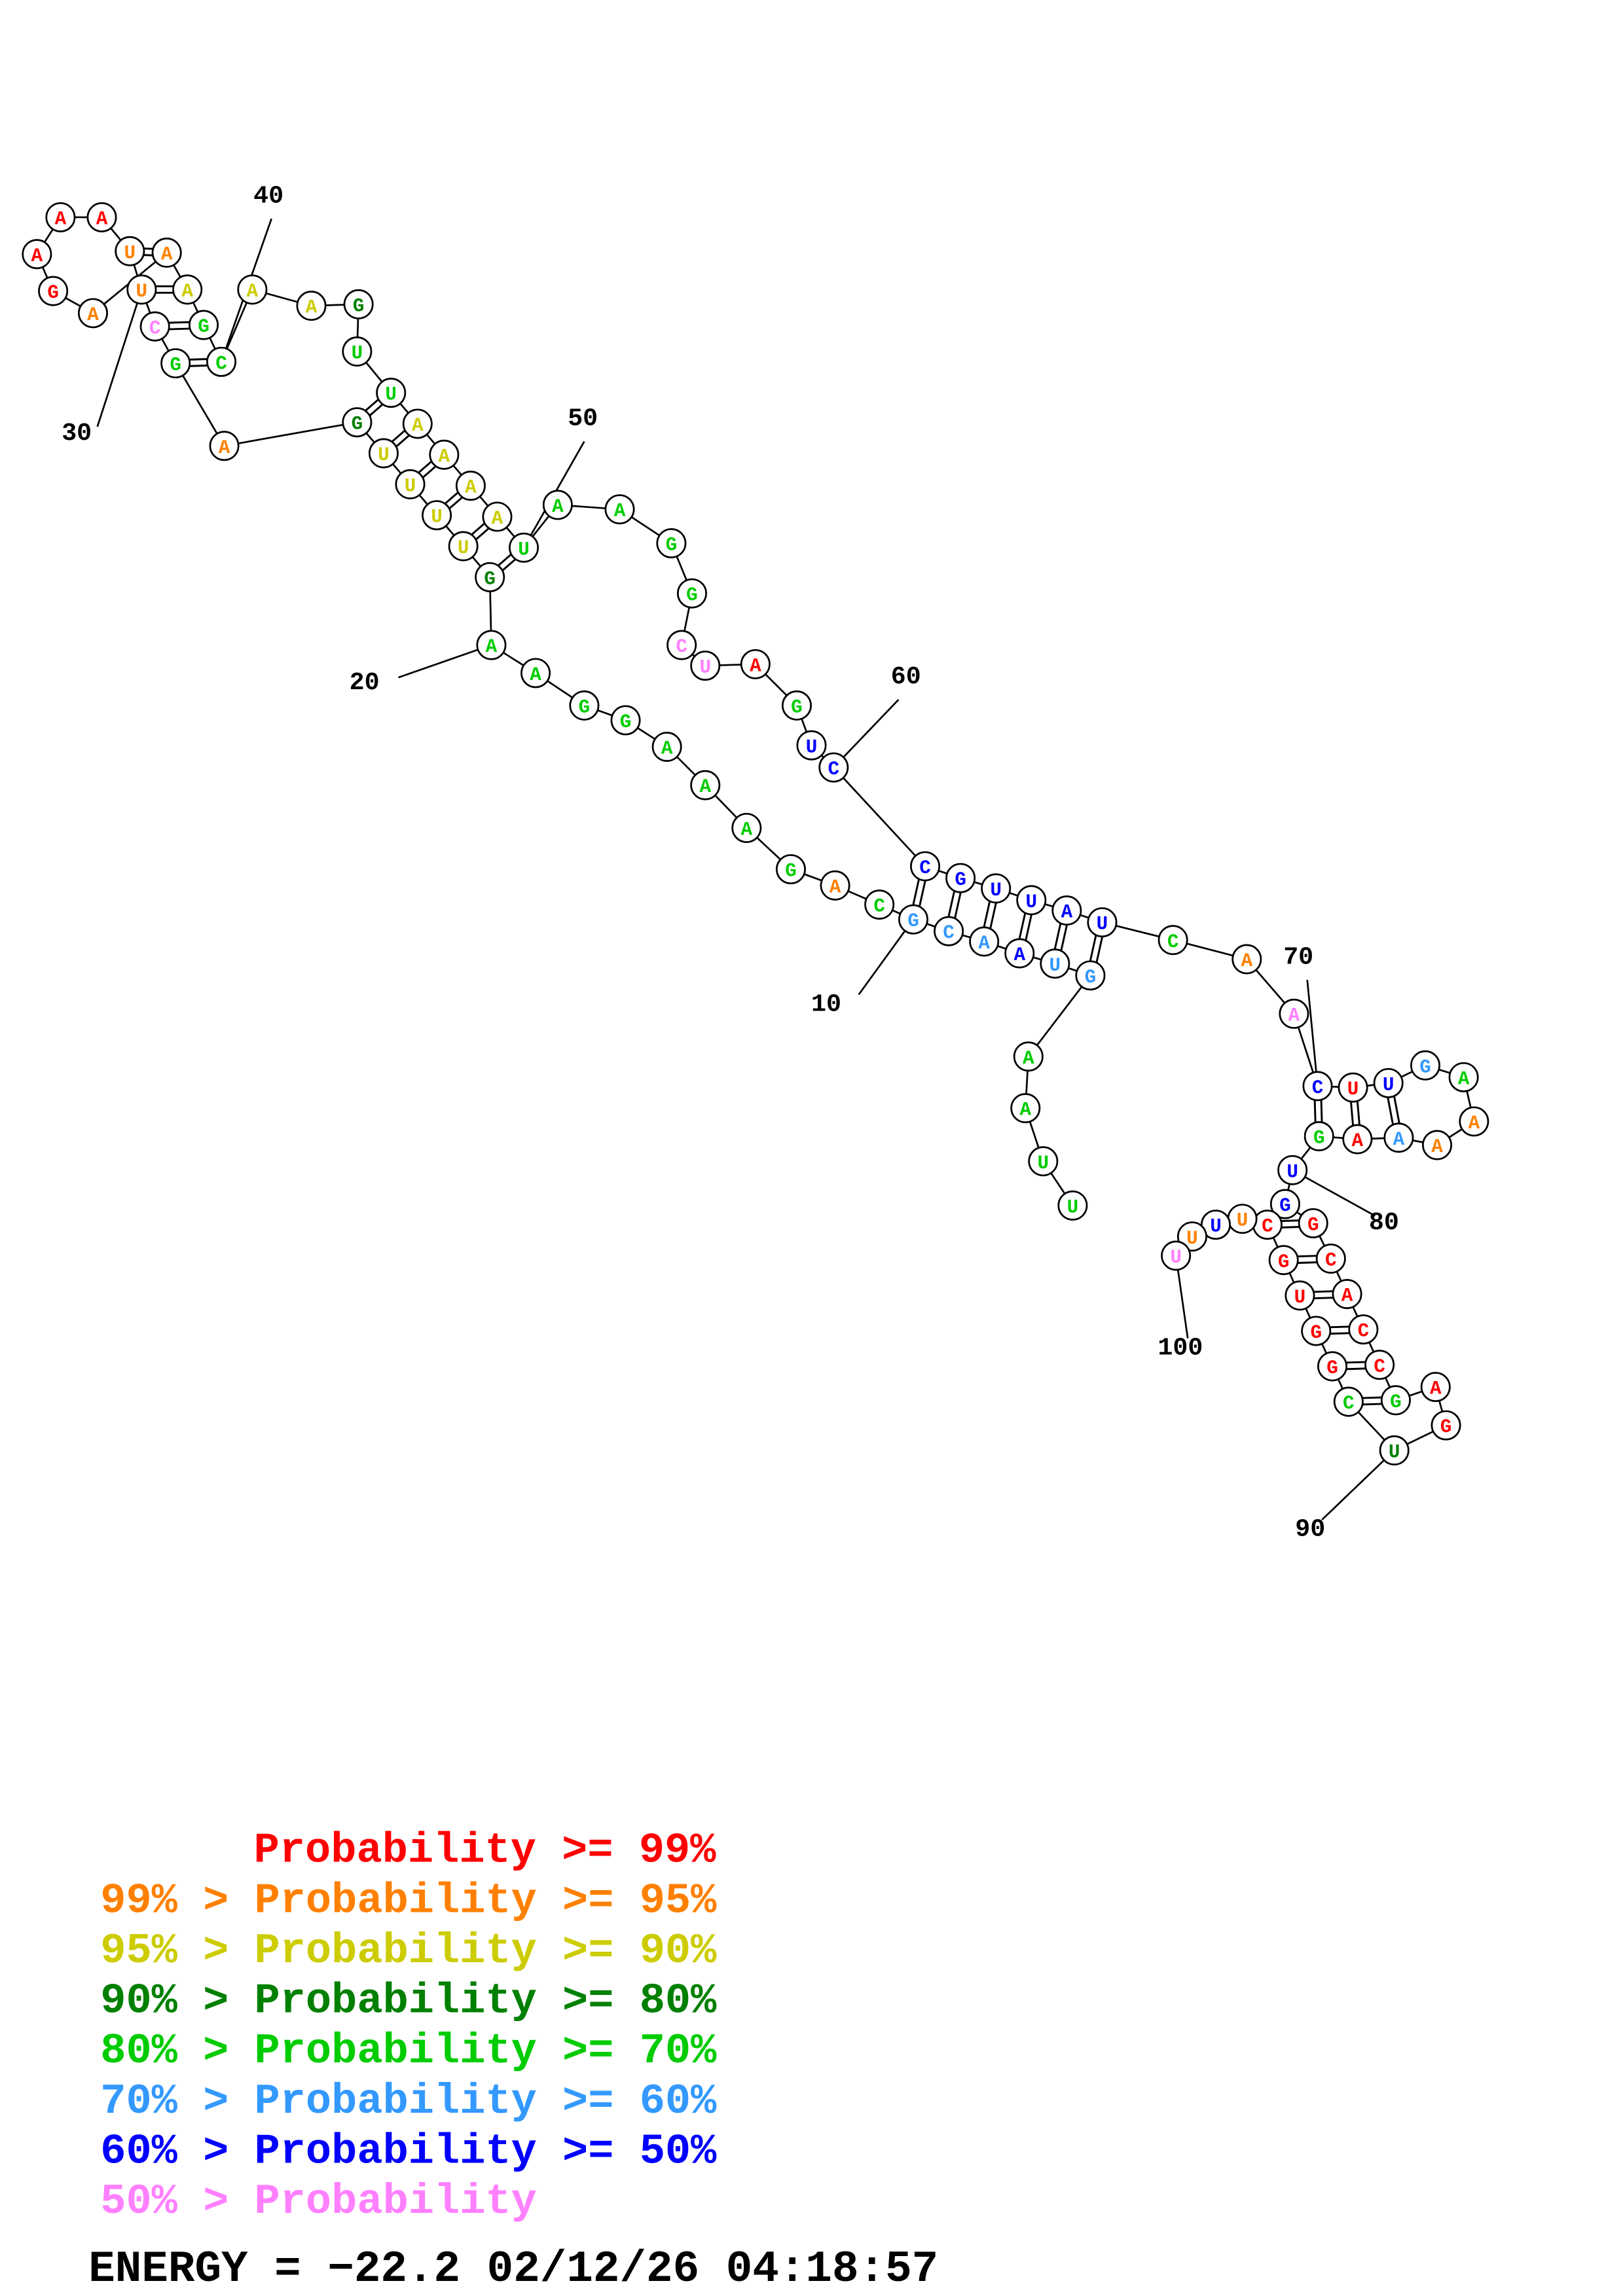  I want to click on position-label: 10, so click(826, 1004).